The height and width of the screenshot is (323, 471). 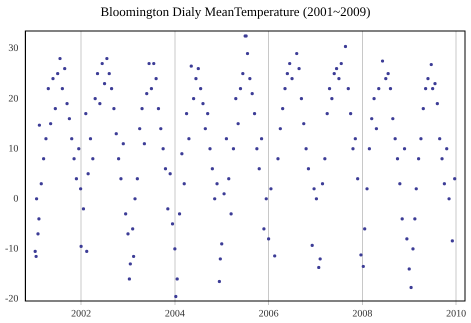 I want to click on y-tick-label: 10, so click(x=13, y=148).